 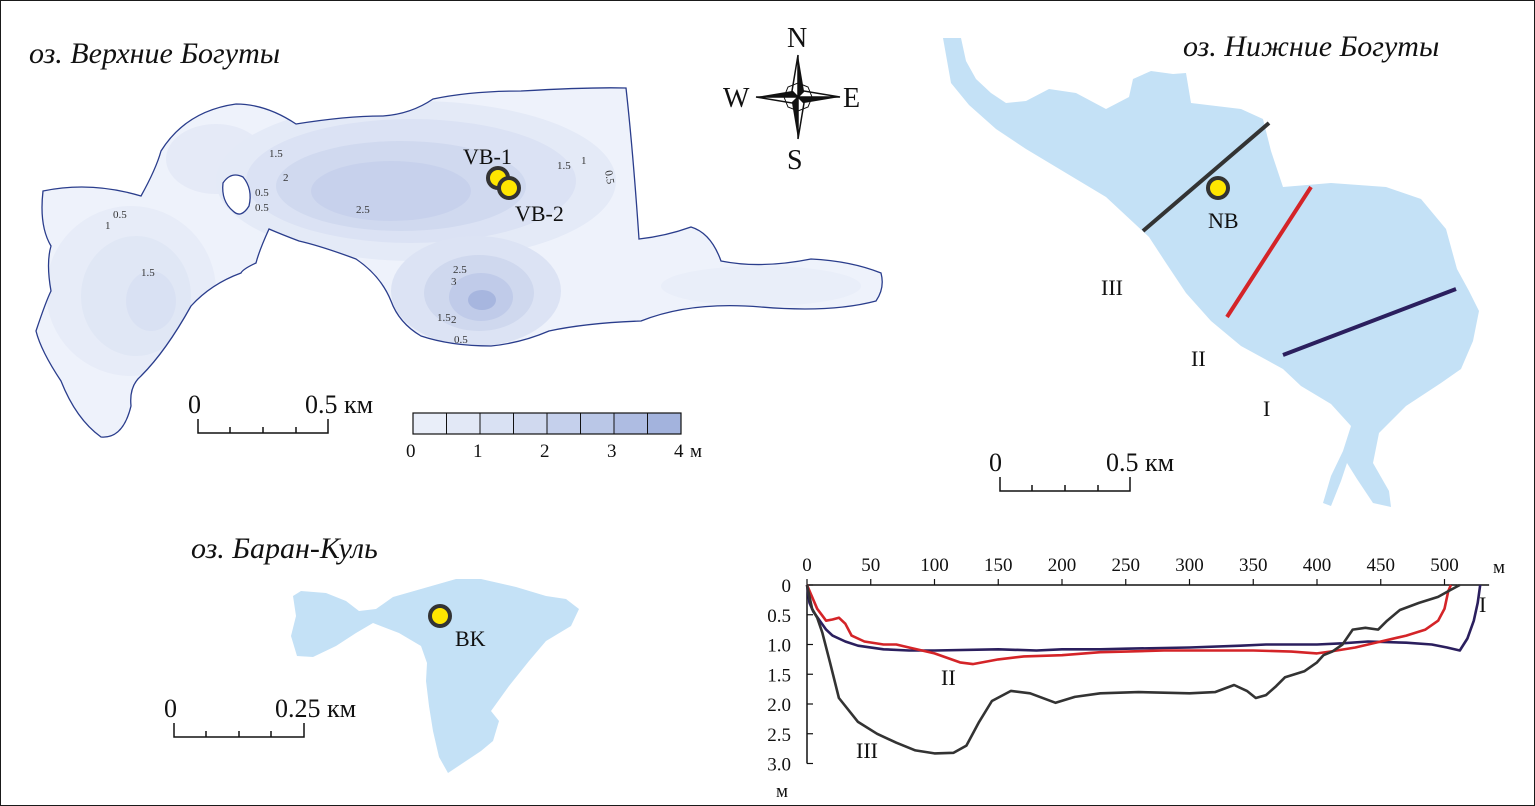 What do you see at coordinates (779, 765) in the screenshot?
I see `y-tick-label: 3.0` at bounding box center [779, 765].